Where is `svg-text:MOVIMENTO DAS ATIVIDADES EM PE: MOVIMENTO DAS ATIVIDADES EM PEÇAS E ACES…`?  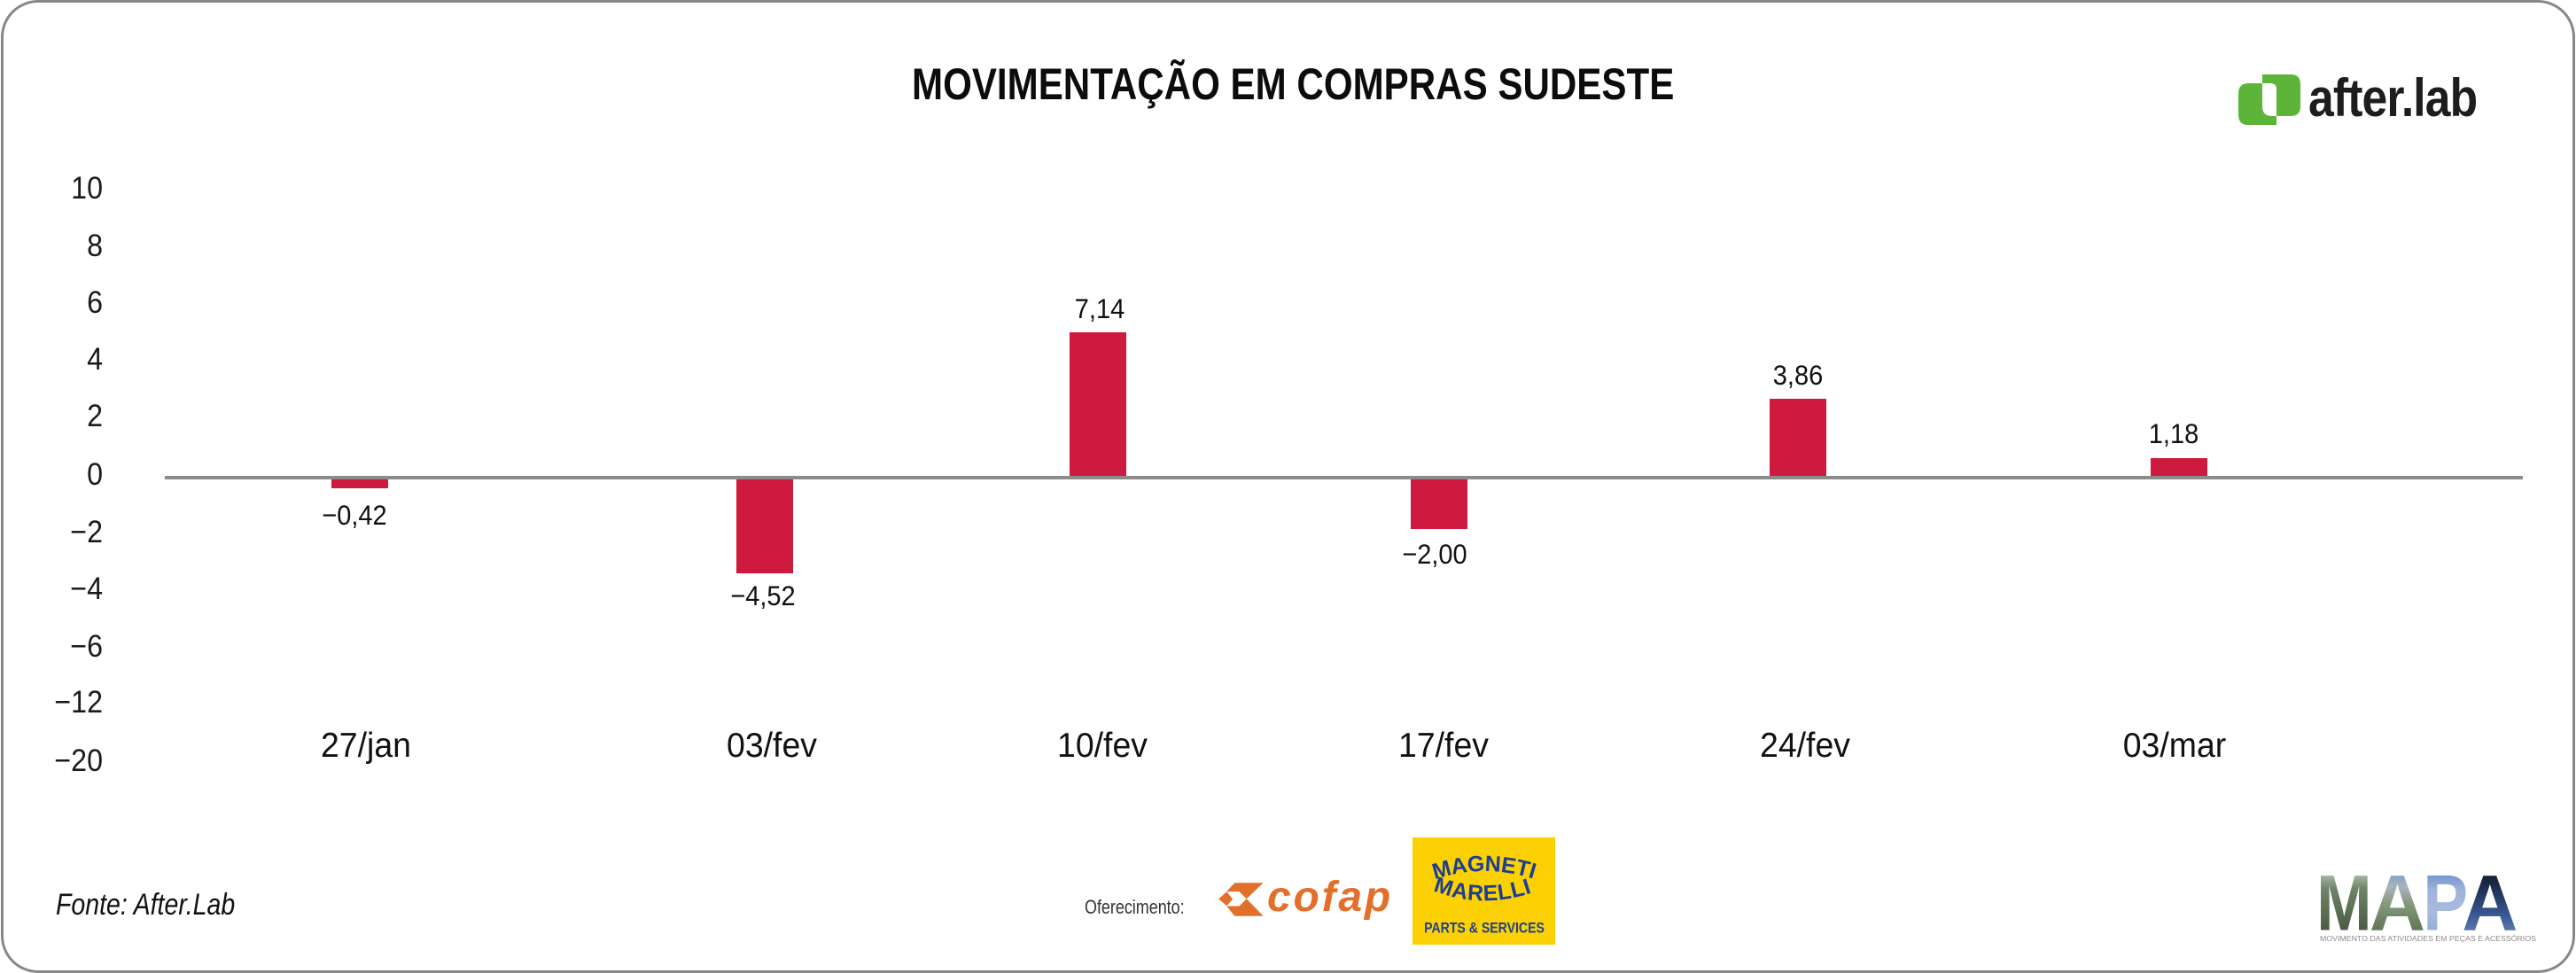 svg-text:MOVIMENTO DAS ATIVIDADES EM PE: MOVIMENTO DAS ATIVIDADES EM PEÇAS E ACES… is located at coordinates (2428, 939).